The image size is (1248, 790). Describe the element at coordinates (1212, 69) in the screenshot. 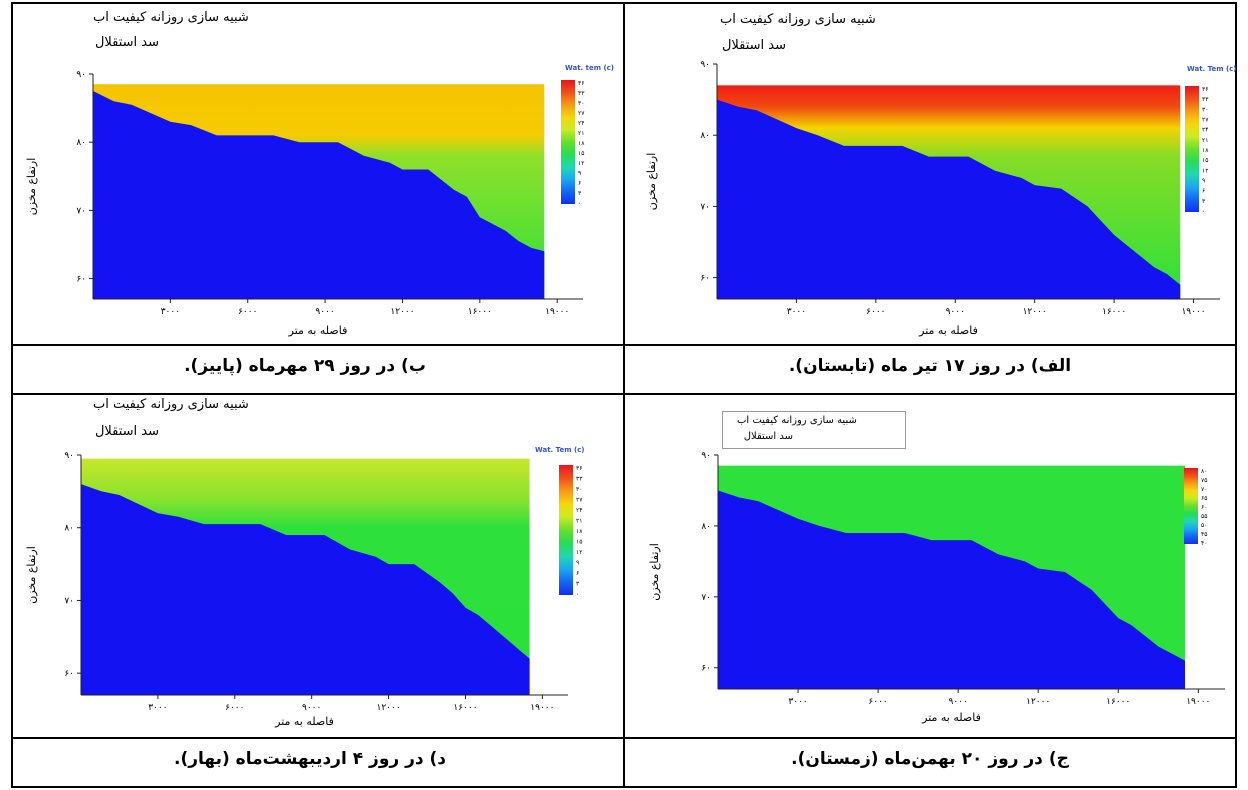

I see `legend-title: Wat. Tem (c)` at that location.